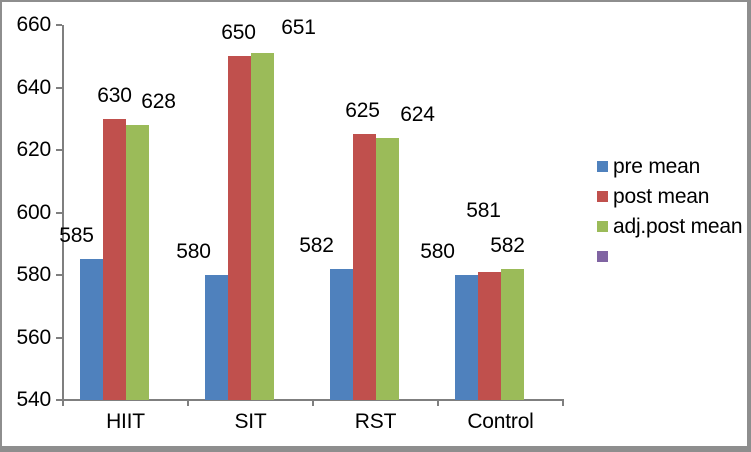  What do you see at coordinates (364, 267) in the screenshot?
I see `bar-rst-post-mean` at bounding box center [364, 267].